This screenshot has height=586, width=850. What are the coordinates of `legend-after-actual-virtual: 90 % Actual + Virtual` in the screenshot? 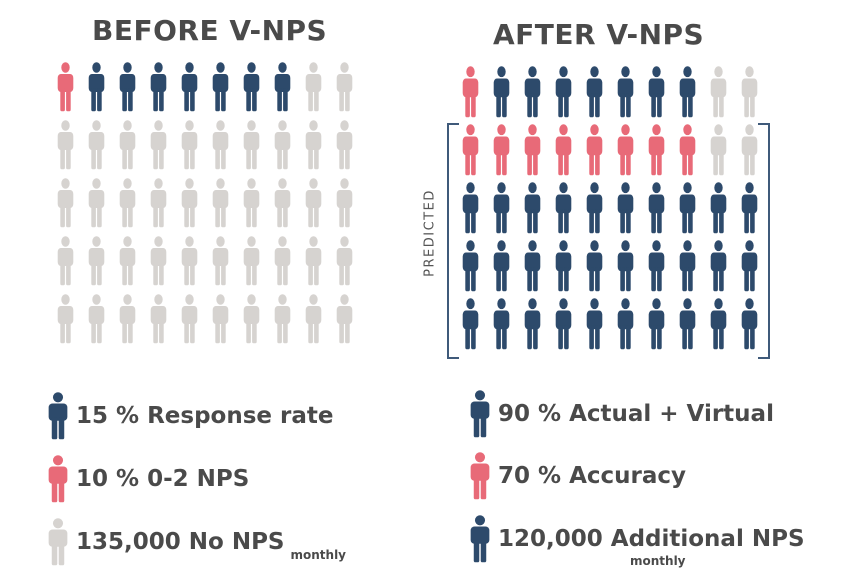 It's located at (621, 414).